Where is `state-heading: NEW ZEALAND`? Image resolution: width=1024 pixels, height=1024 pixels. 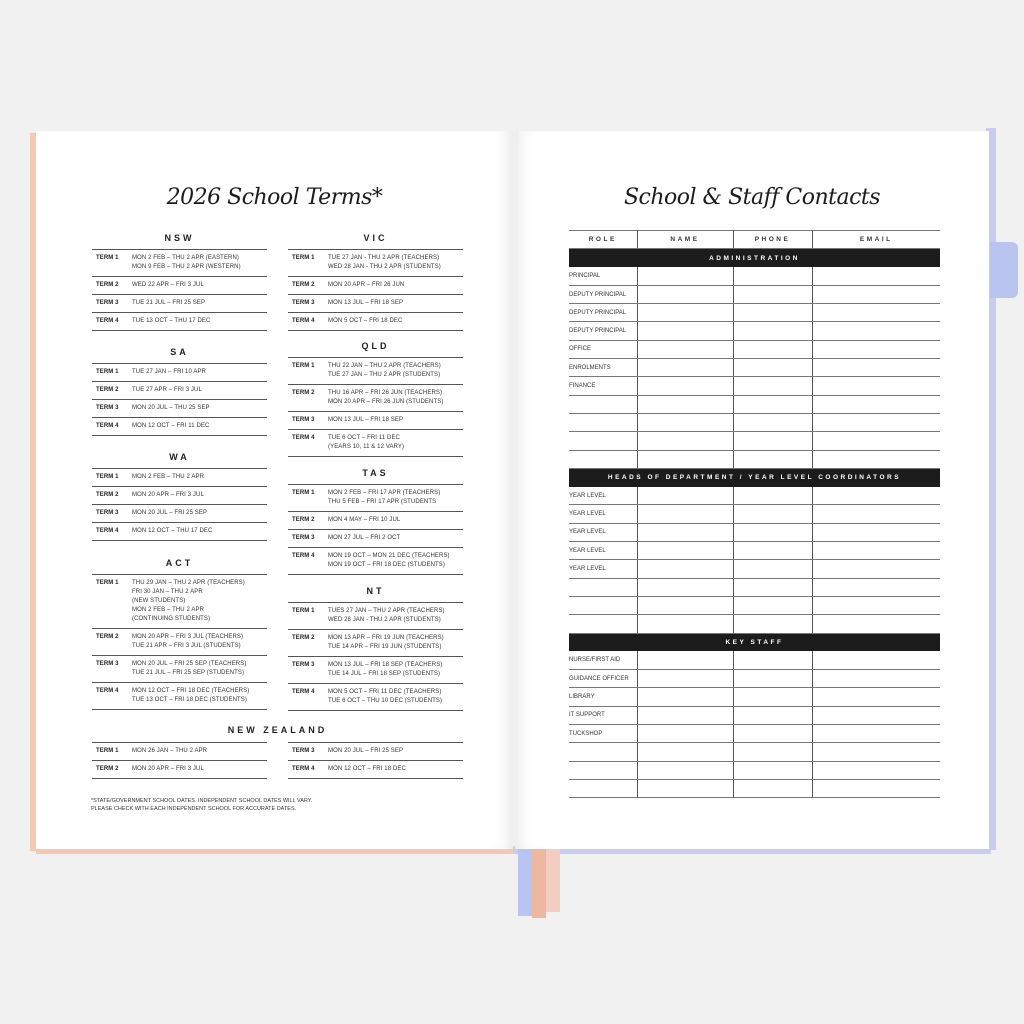
state-heading: NEW ZEALAND is located at coordinates (277, 730).